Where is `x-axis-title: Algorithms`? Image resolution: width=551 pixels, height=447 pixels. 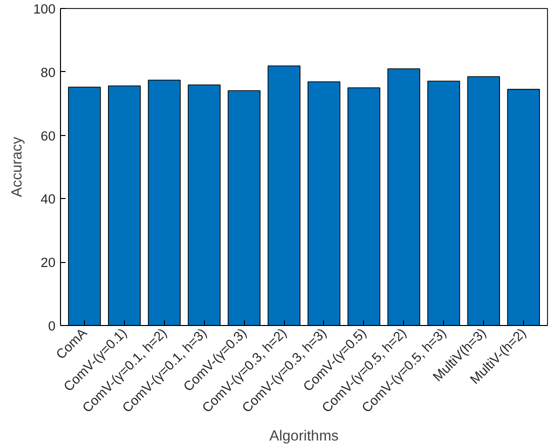 x-axis-title: Algorithms is located at coordinates (304, 436).